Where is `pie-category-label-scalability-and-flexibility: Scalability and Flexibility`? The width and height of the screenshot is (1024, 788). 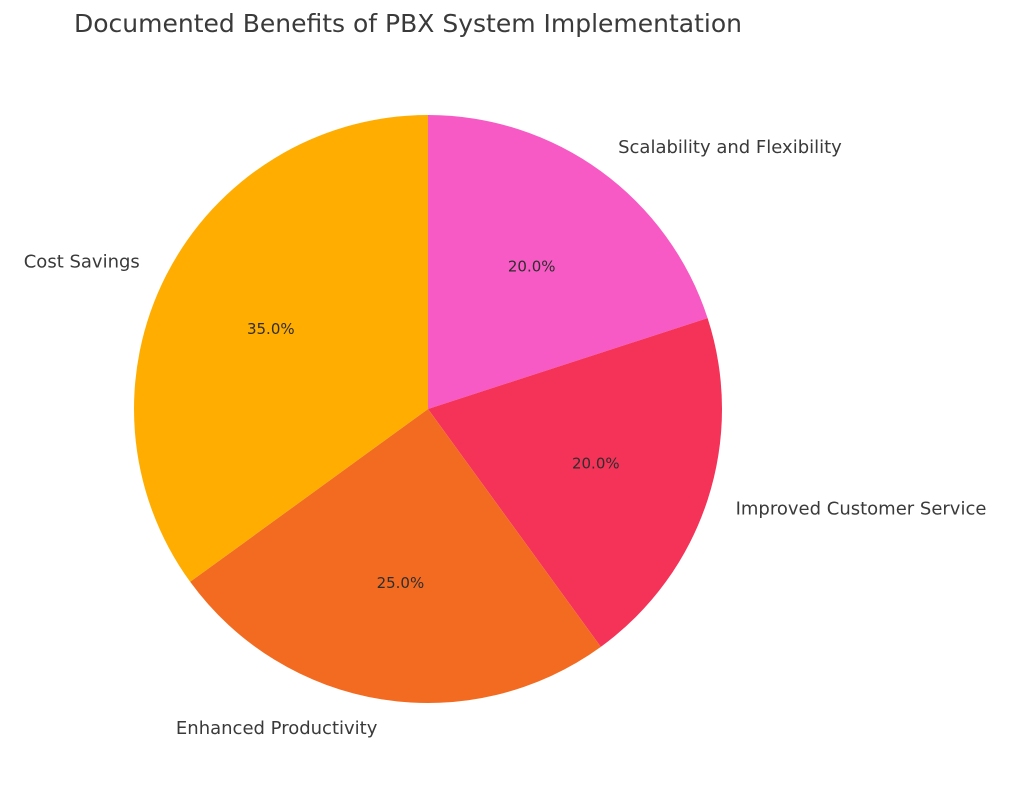
pie-category-label-scalability-and-flexibility: Scalability and Flexibility is located at coordinates (730, 147).